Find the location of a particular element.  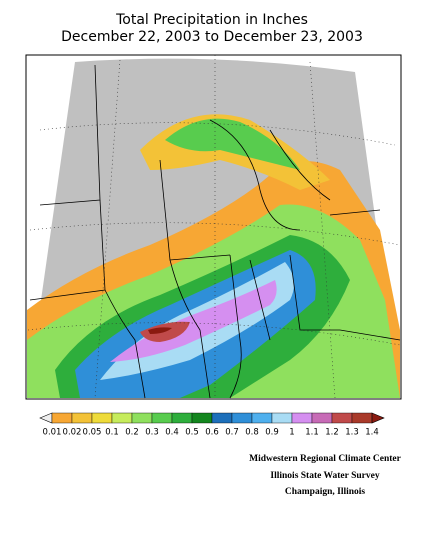

credit: Illinois State Water Survey is located at coordinates (324, 476).